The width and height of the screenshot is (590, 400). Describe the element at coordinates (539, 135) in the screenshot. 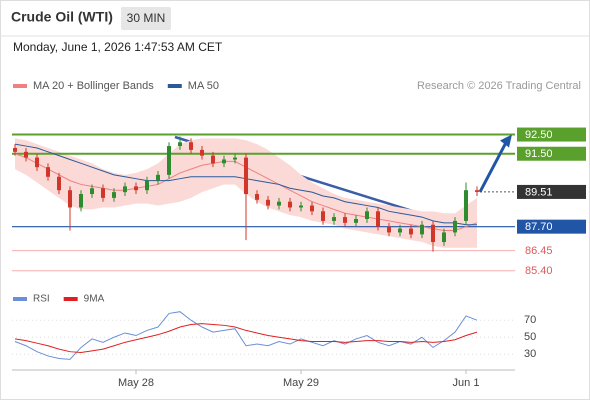

I see `level-label: 92.50` at that location.